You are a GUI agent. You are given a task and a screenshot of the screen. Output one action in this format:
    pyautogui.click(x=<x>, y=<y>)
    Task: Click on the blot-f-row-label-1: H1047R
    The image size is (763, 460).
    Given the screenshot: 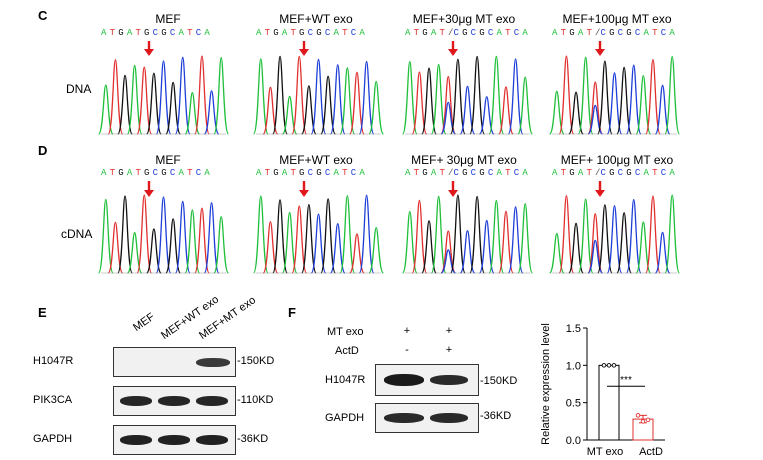 What is the action you would take?
    pyautogui.click(x=345, y=380)
    